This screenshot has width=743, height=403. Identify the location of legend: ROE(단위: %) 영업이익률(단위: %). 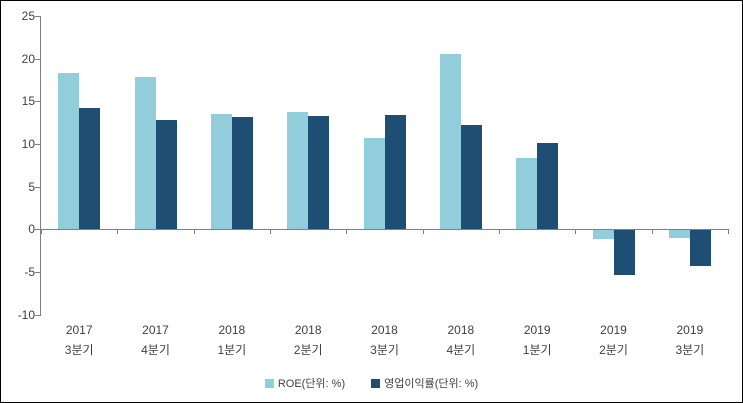
(371, 383).